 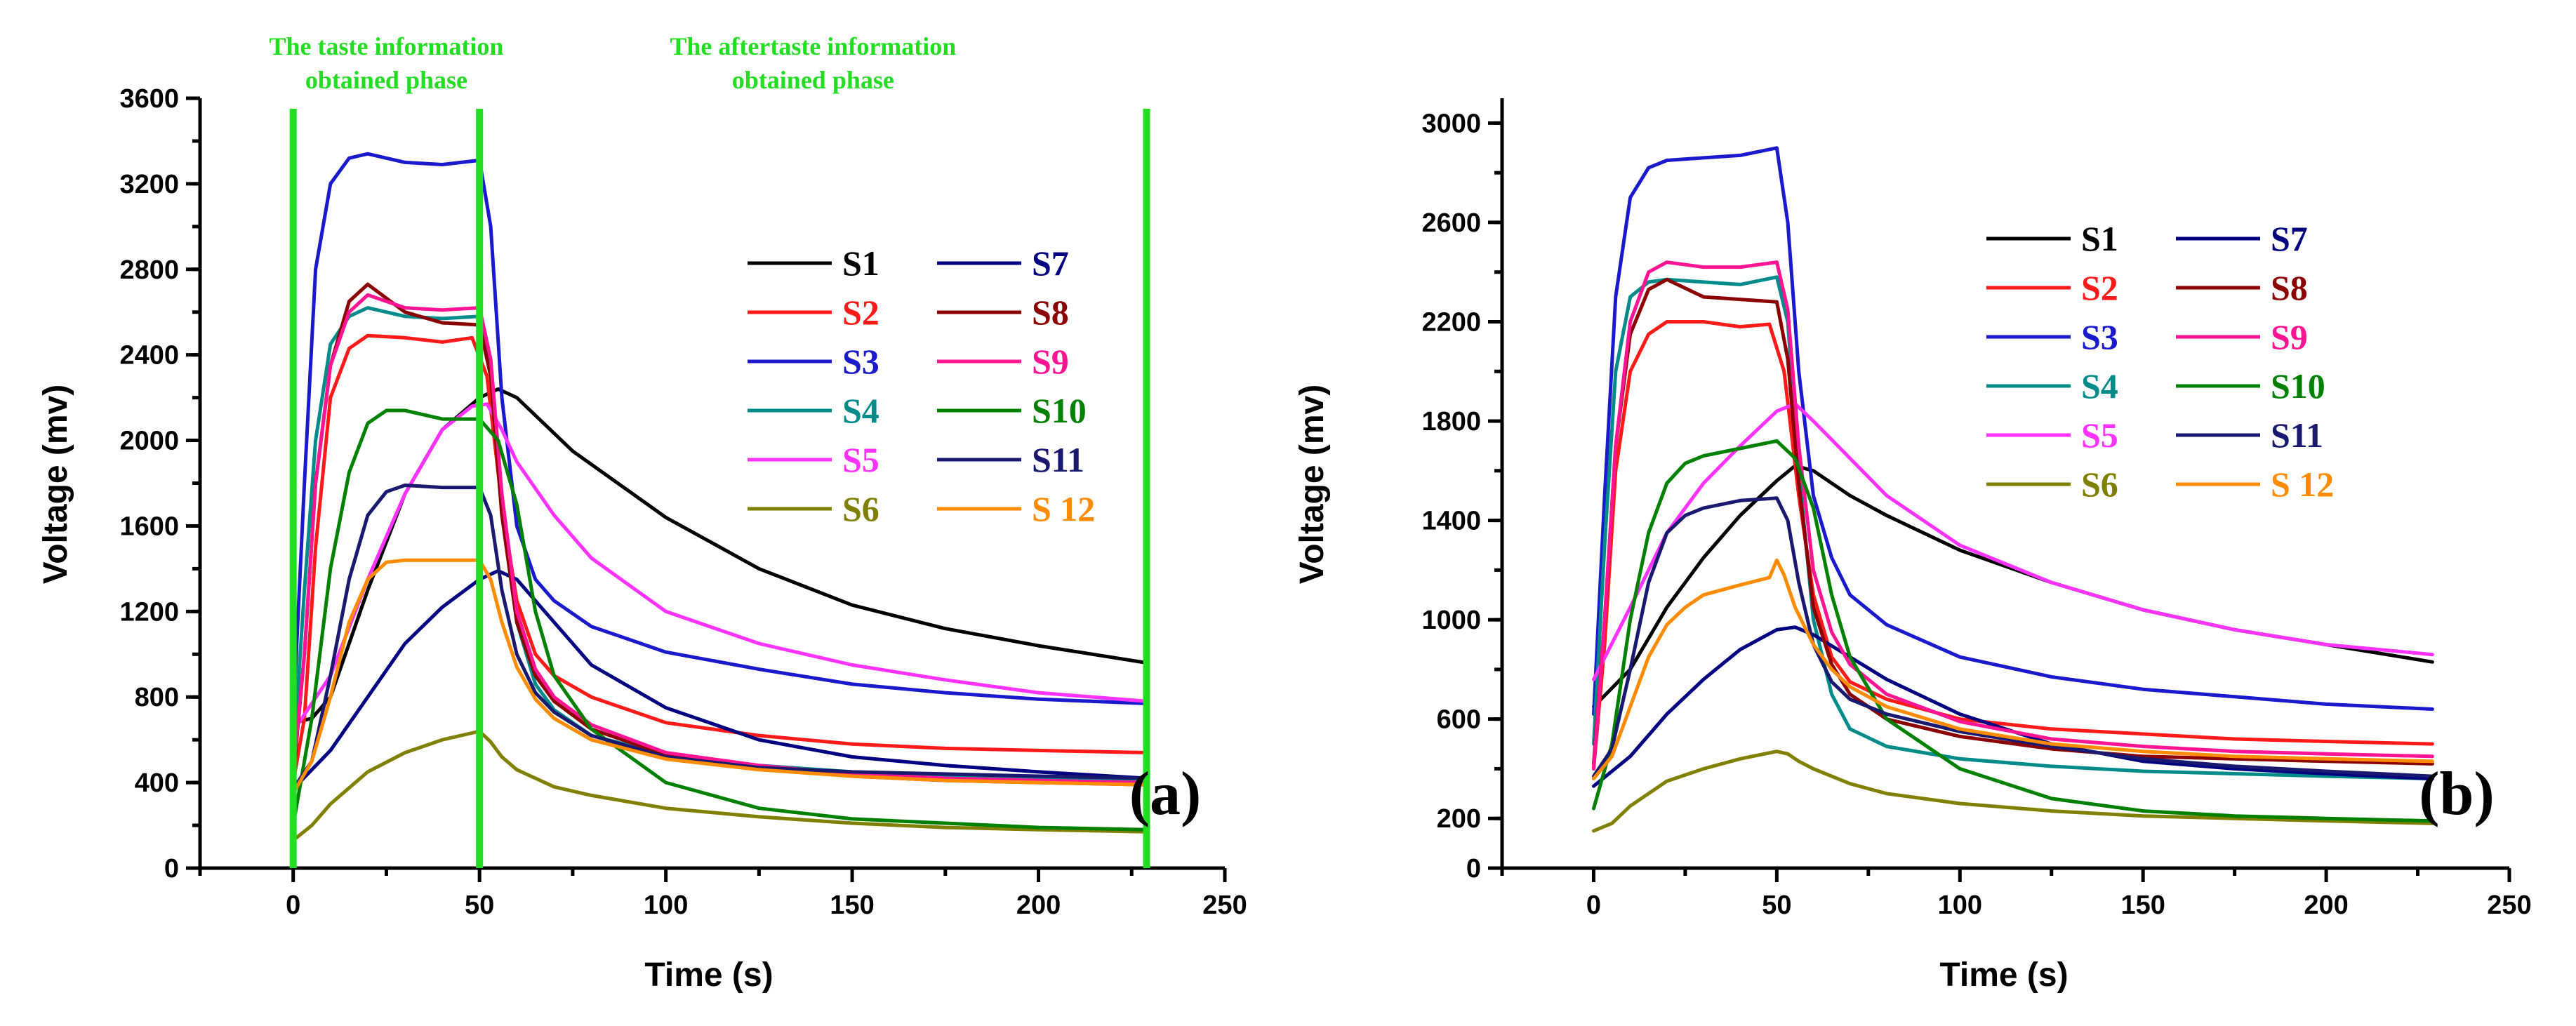 I want to click on y-tick-label: 2400, so click(x=149, y=356).